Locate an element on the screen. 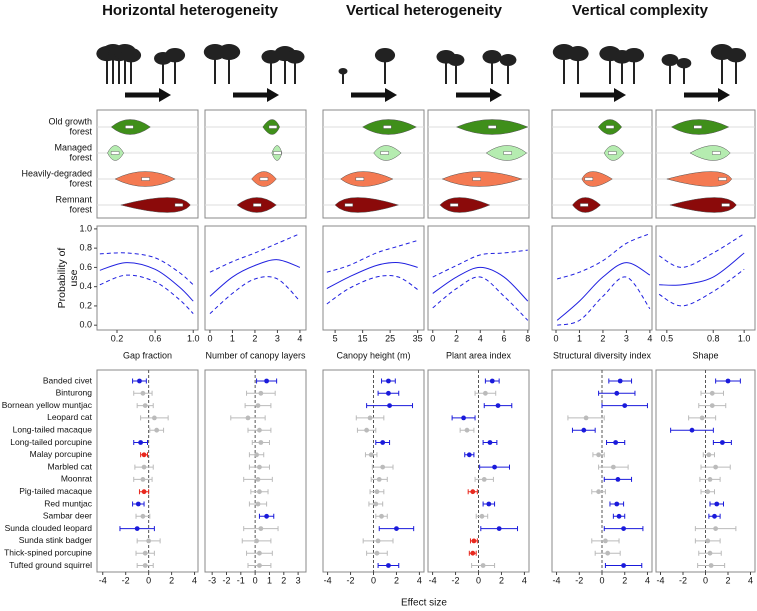  y-axis-title: use is located at coordinates (74, 277).